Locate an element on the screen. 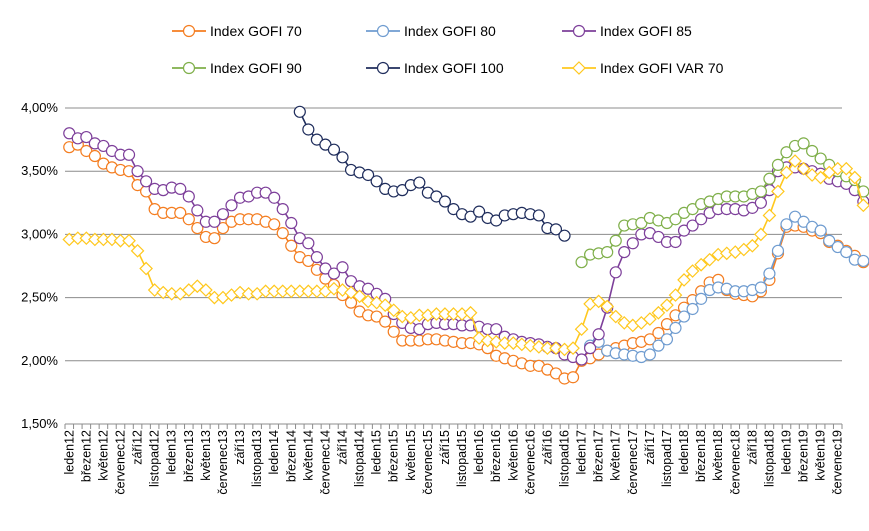 This screenshot has width=869, height=531. legend-item: Index GOFI 70 is located at coordinates (237, 31).